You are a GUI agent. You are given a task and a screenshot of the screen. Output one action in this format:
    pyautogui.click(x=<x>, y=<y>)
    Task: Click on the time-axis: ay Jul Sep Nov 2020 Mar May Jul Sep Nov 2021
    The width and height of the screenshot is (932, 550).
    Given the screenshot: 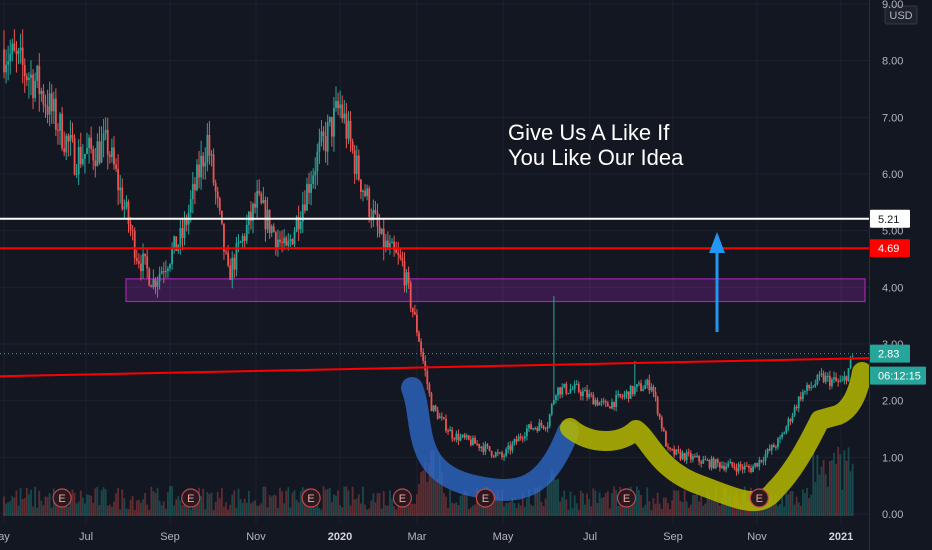 What is the action you would take?
    pyautogui.click(x=426, y=537)
    